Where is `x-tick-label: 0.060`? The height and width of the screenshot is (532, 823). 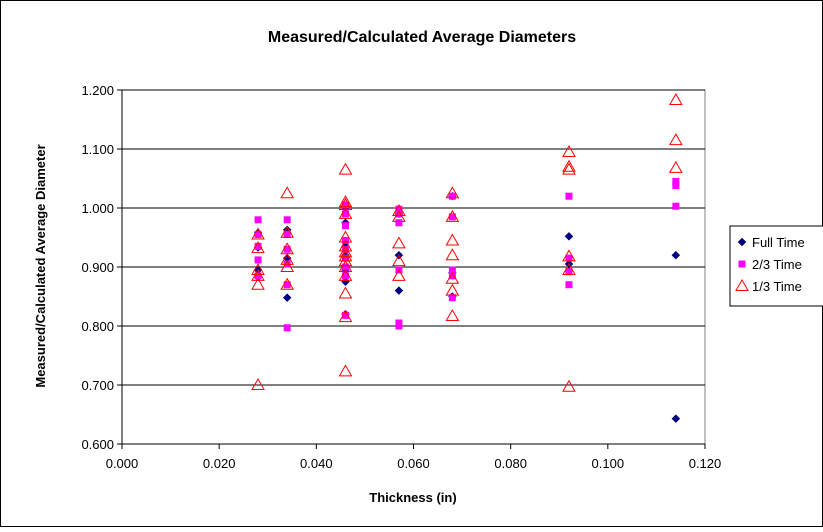
x-tick-label: 0.060 is located at coordinates (413, 463).